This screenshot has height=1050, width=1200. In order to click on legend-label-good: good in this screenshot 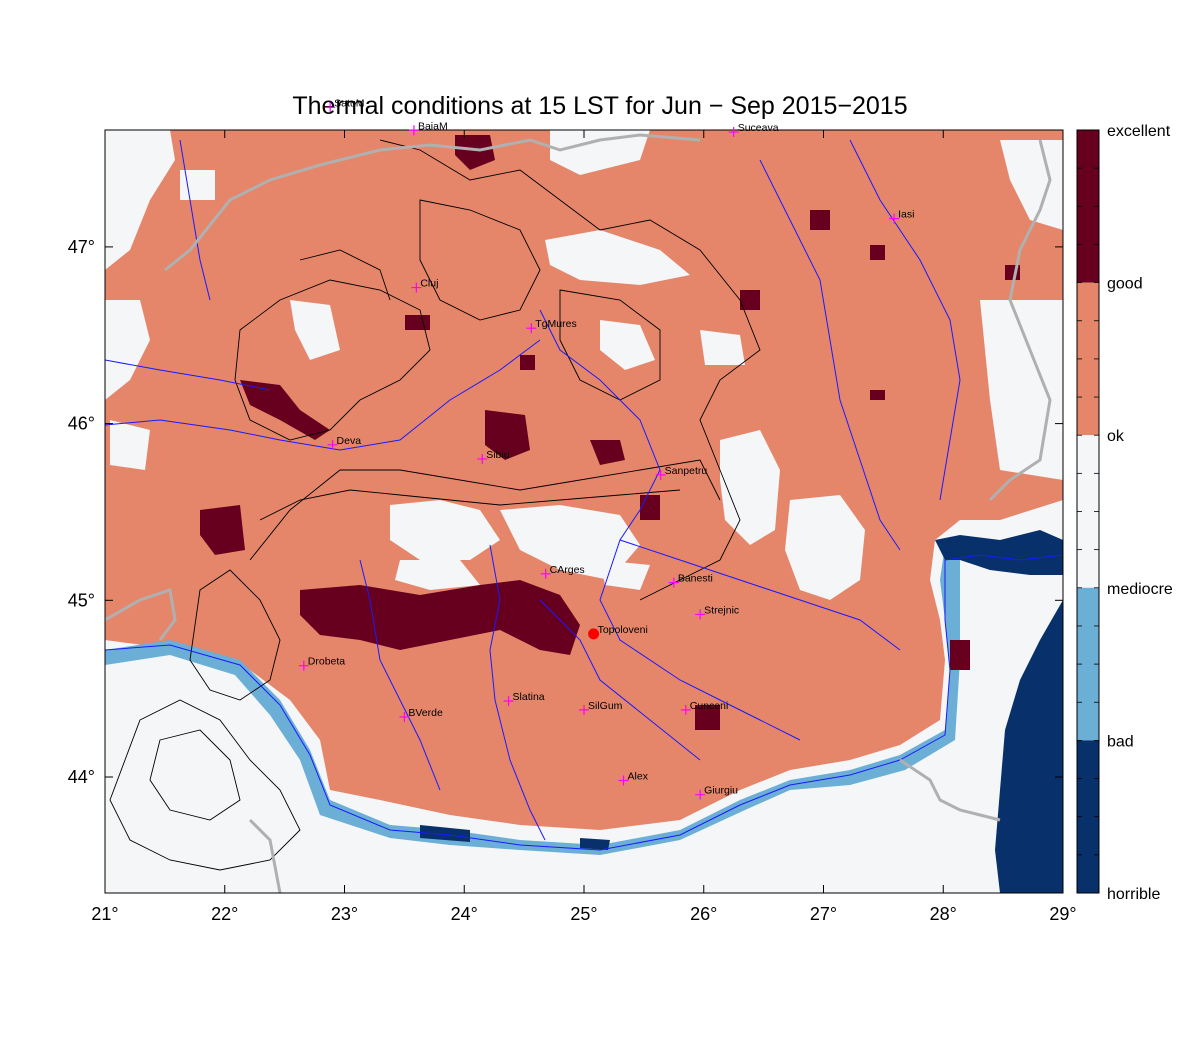, I will do `click(1125, 284)`.